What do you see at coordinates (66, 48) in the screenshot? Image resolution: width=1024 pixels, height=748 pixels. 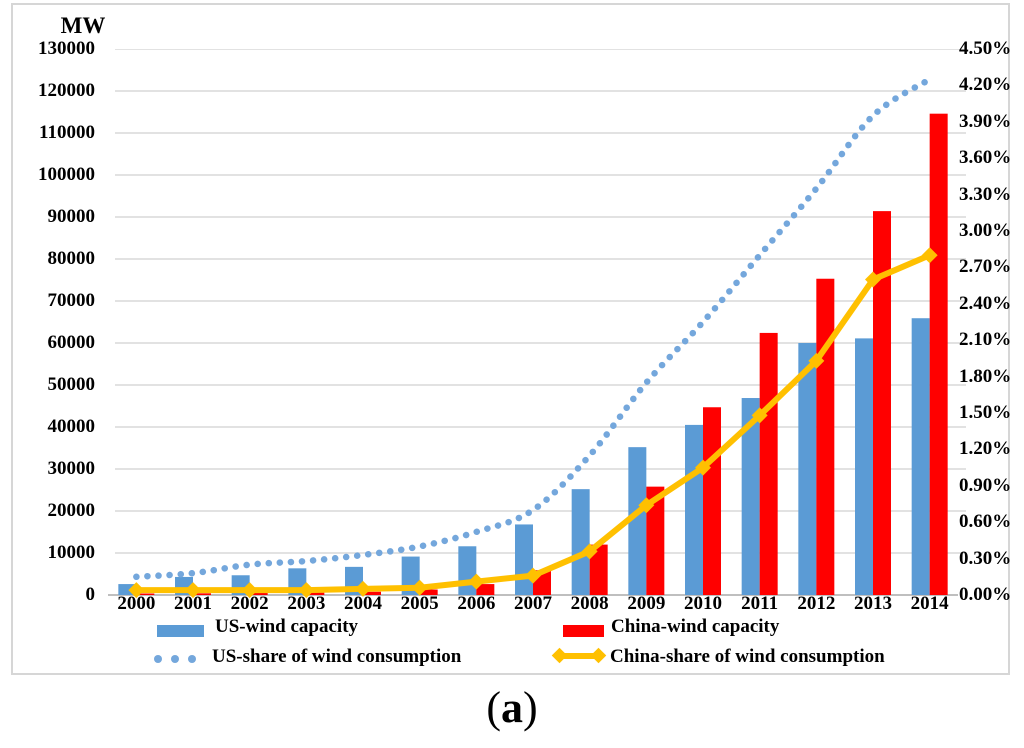 I see `left-axis-tick: 130000` at bounding box center [66, 48].